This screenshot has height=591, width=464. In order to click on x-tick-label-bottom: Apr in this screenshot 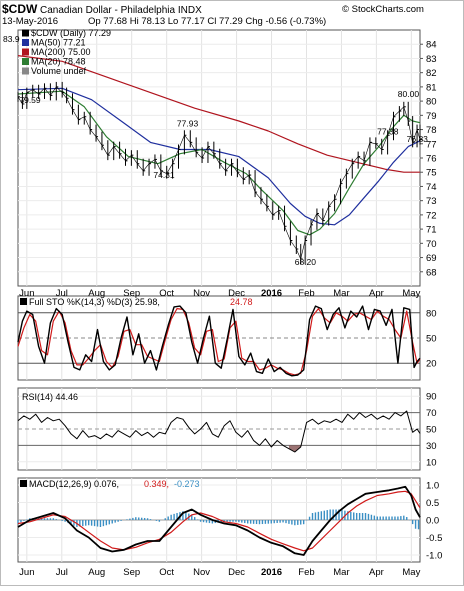, I will do `click(376, 572)`.